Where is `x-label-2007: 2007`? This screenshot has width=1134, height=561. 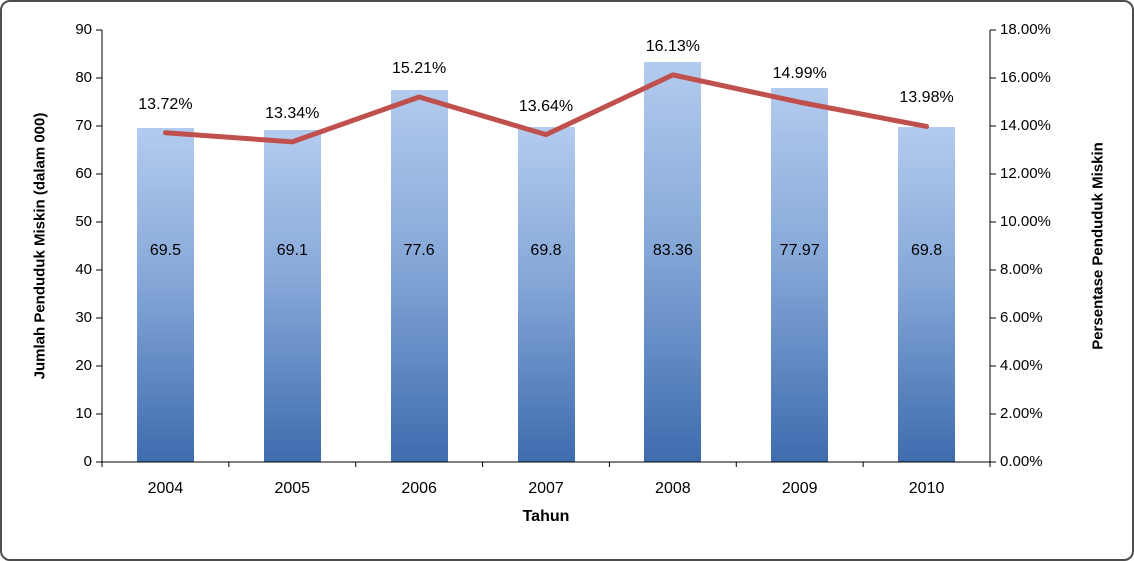 x-label-2007: 2007 is located at coordinates (546, 488).